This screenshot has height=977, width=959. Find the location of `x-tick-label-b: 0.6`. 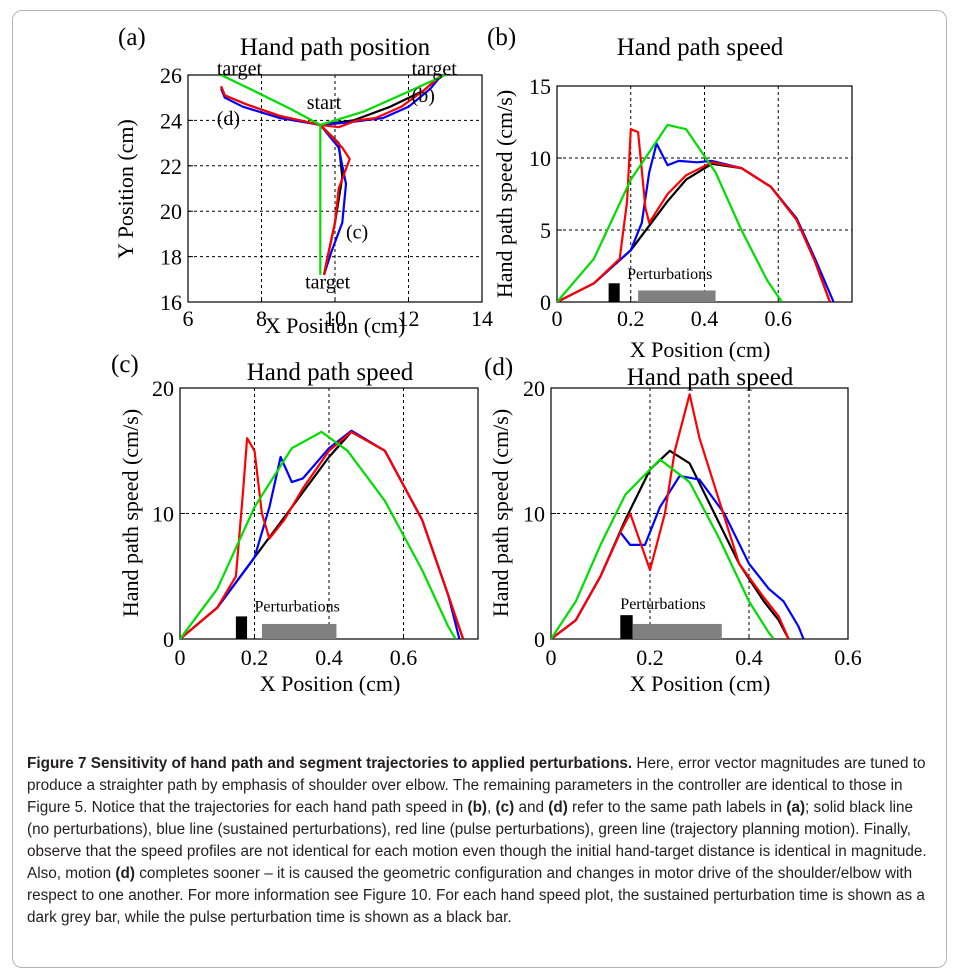

x-tick-label-b: 0.6 is located at coordinates (779, 318).